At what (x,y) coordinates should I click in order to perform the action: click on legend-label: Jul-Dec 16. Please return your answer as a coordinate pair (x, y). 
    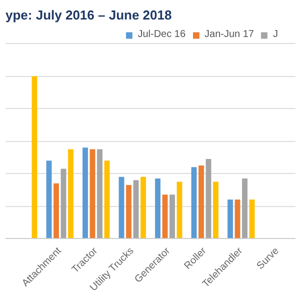
    Looking at the image, I should click on (162, 34).